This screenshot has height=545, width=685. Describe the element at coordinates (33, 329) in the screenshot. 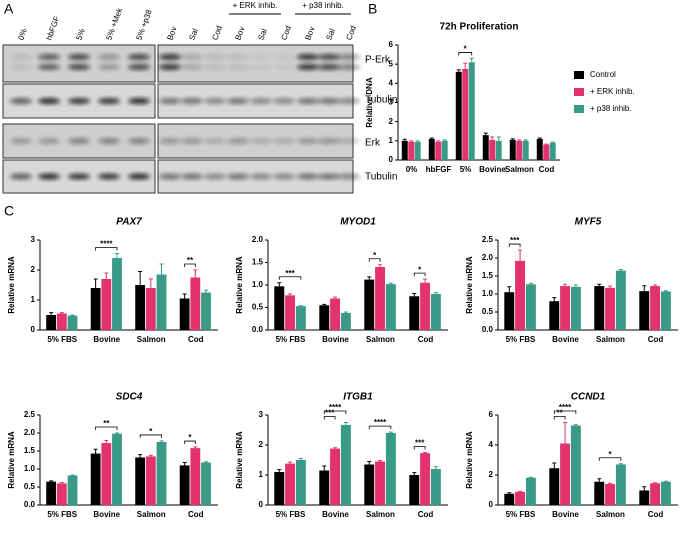

I see `y-tick-label: 0` at that location.